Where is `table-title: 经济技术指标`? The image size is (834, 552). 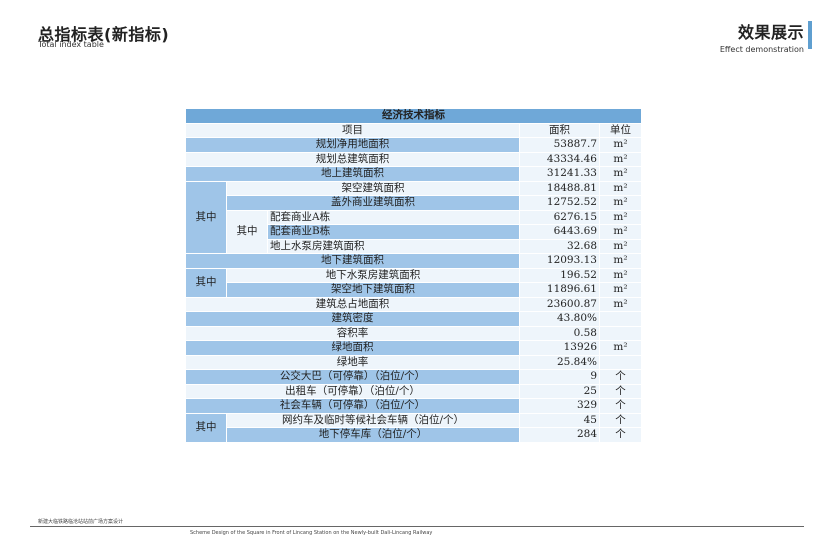 table-title: 经济技术指标 is located at coordinates (413, 116).